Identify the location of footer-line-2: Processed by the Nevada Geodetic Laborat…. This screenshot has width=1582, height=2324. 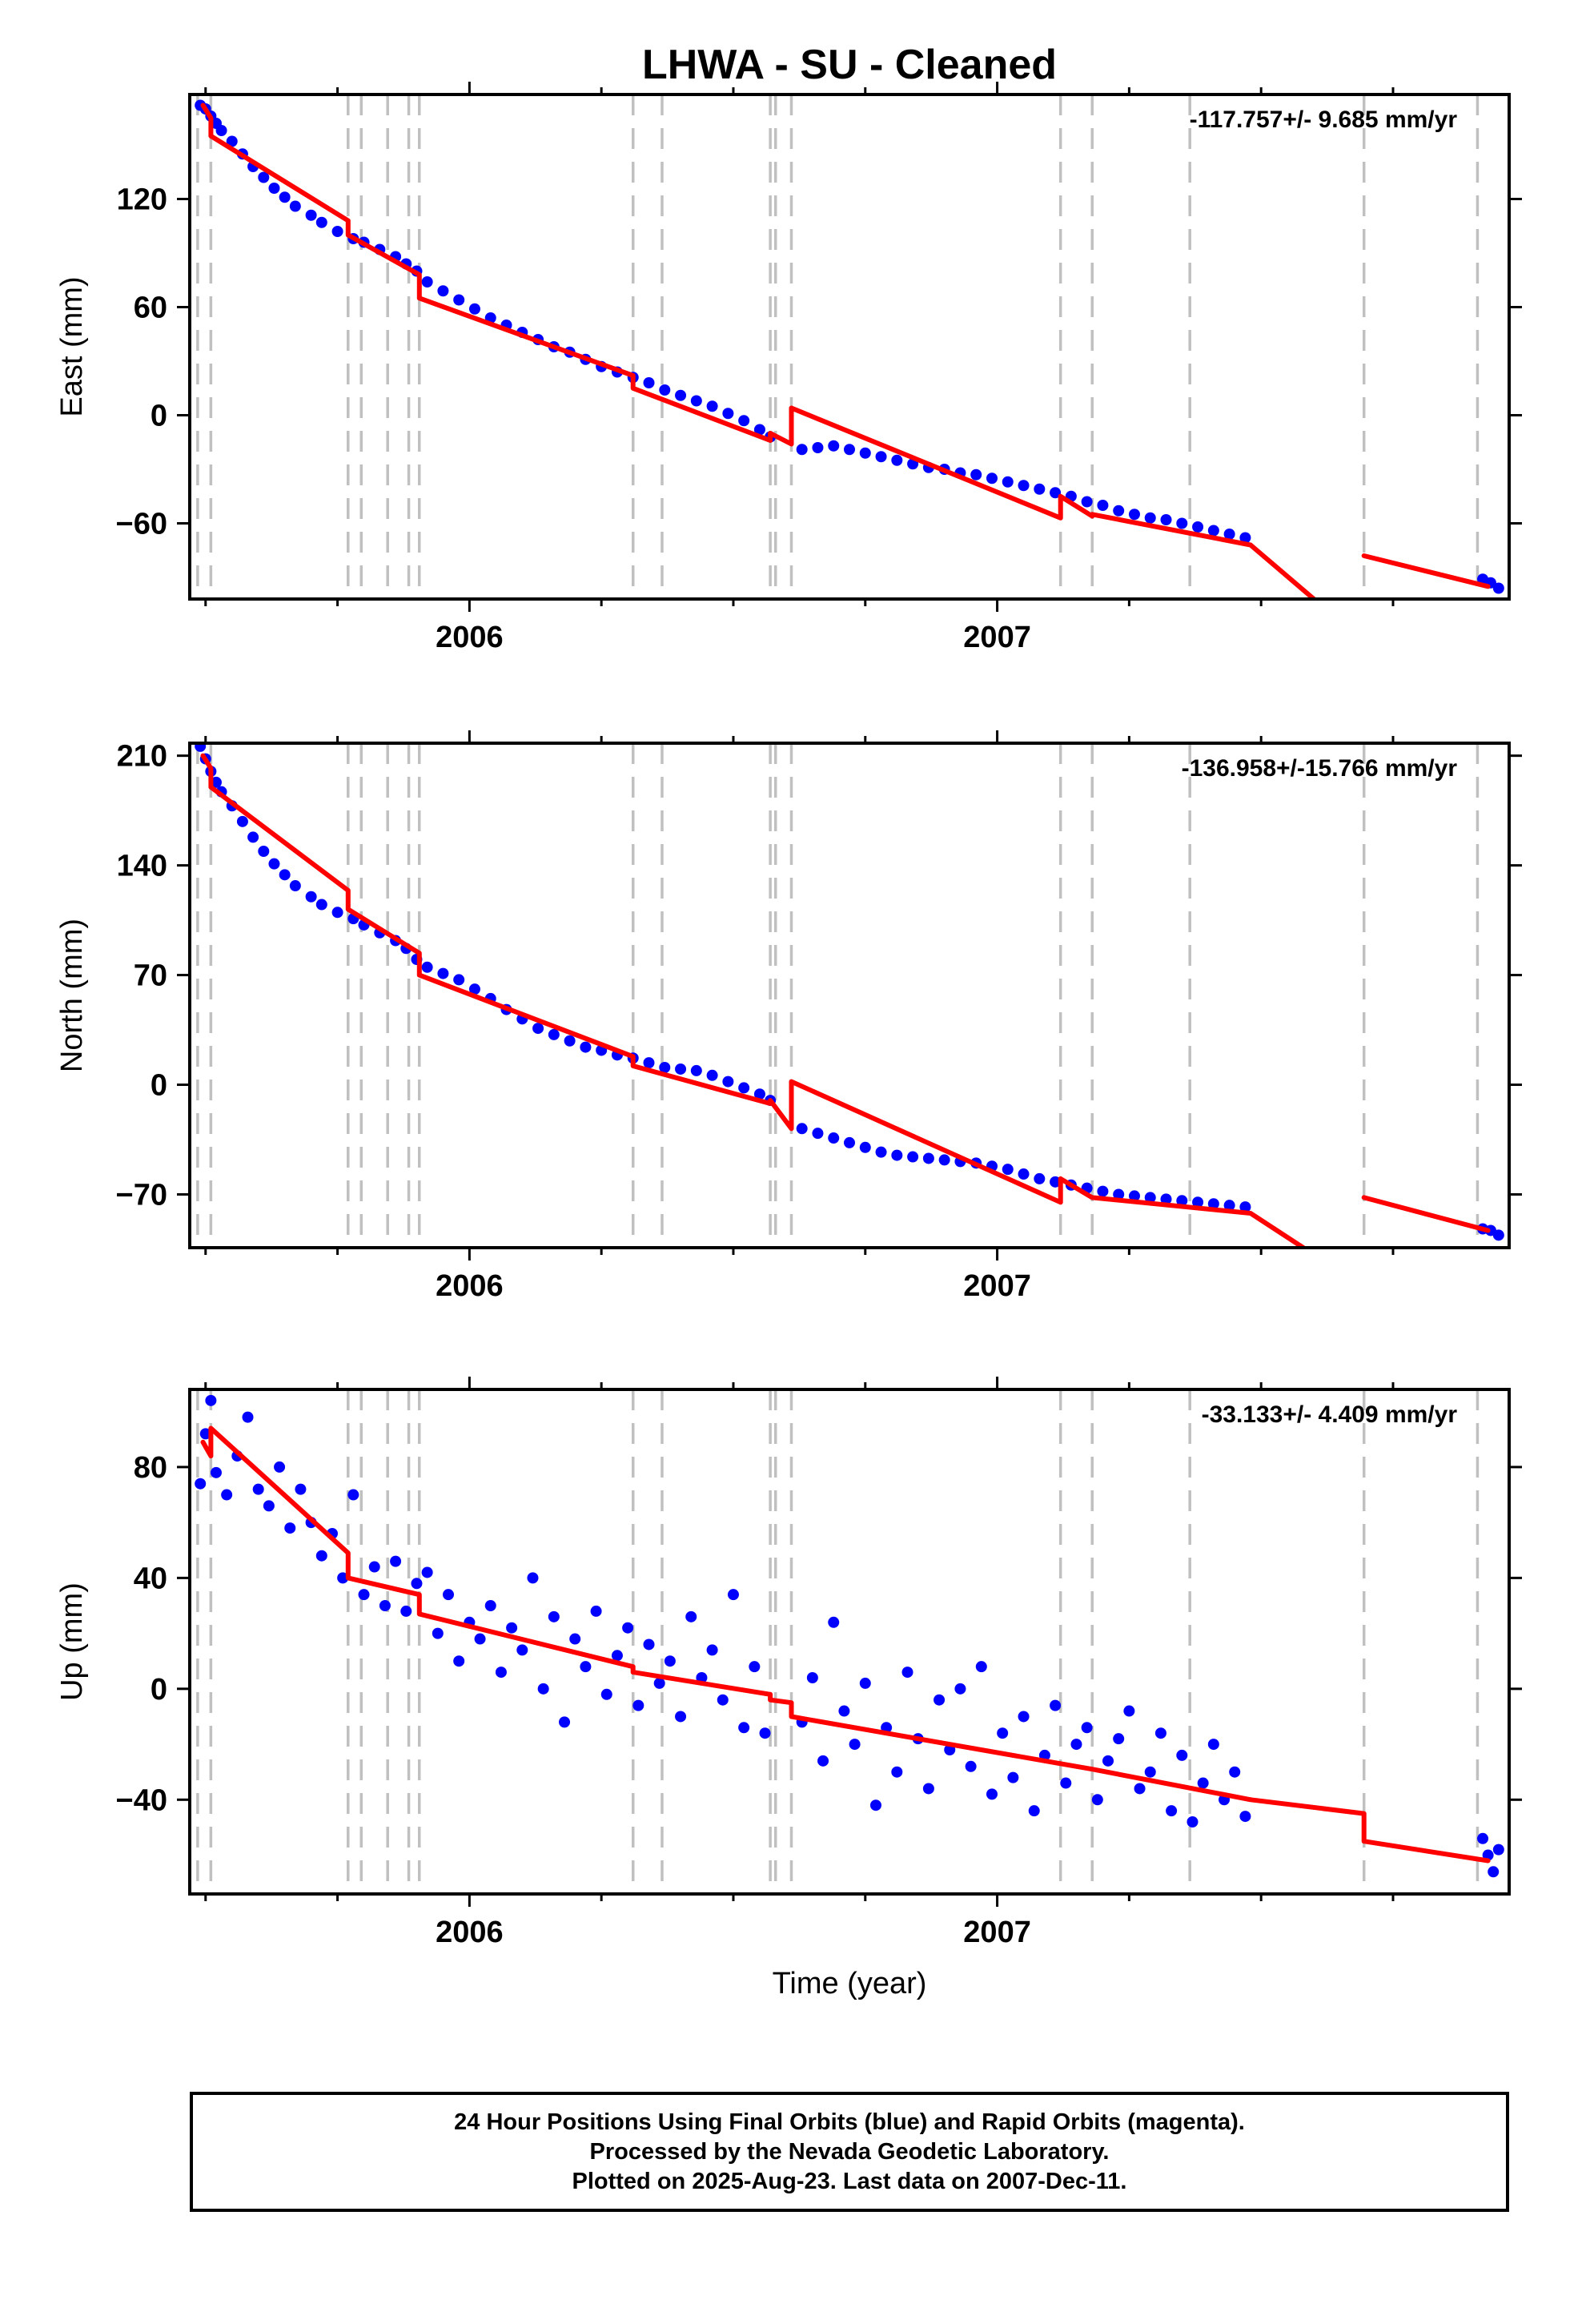
(849, 2151).